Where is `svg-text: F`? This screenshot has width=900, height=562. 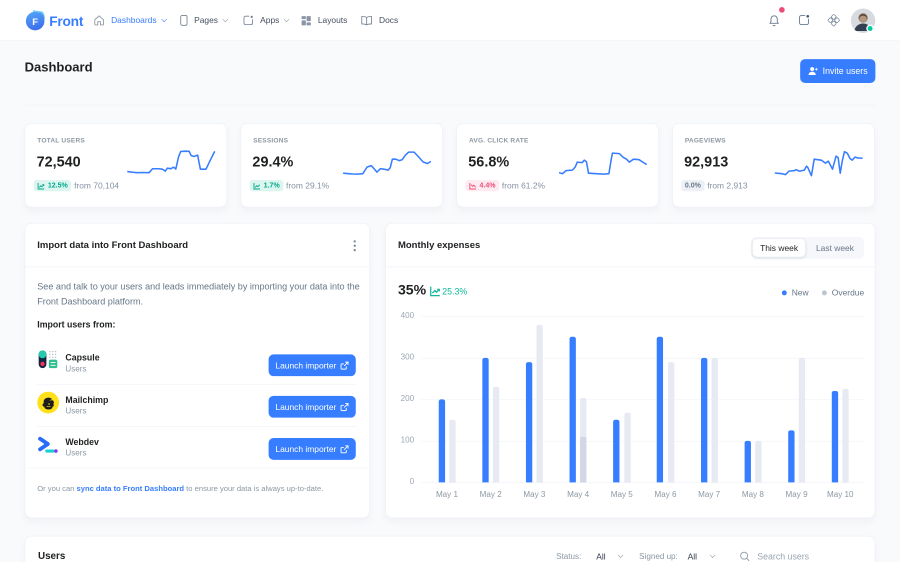 svg-text: F is located at coordinates (35, 22).